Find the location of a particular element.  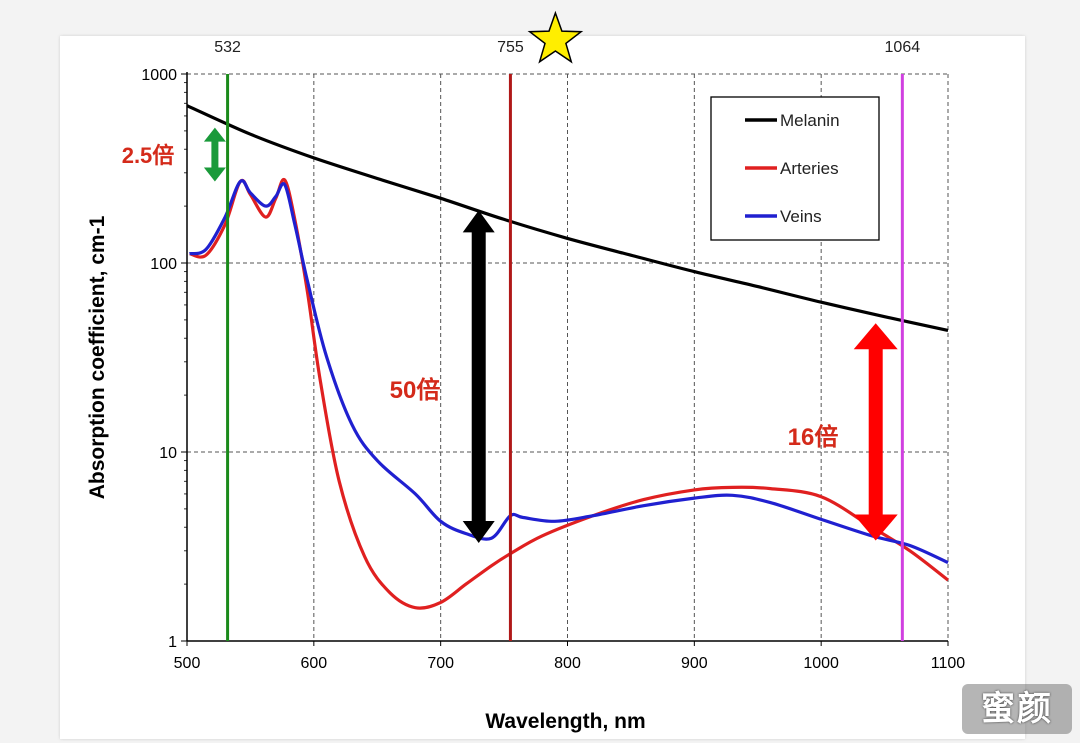

arrow-2-5x-head-down is located at coordinates (214, 174).